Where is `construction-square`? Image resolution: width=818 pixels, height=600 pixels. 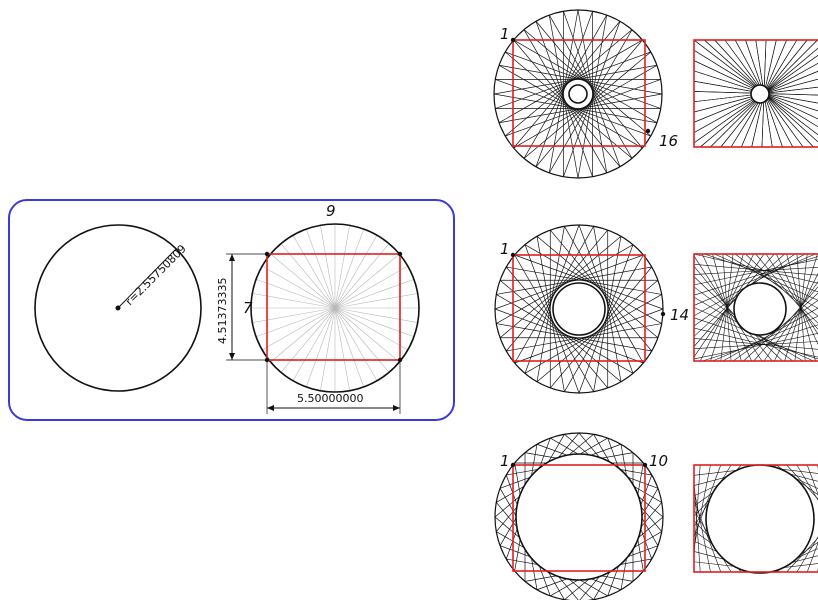
construction-square is located at coordinates (333, 307).